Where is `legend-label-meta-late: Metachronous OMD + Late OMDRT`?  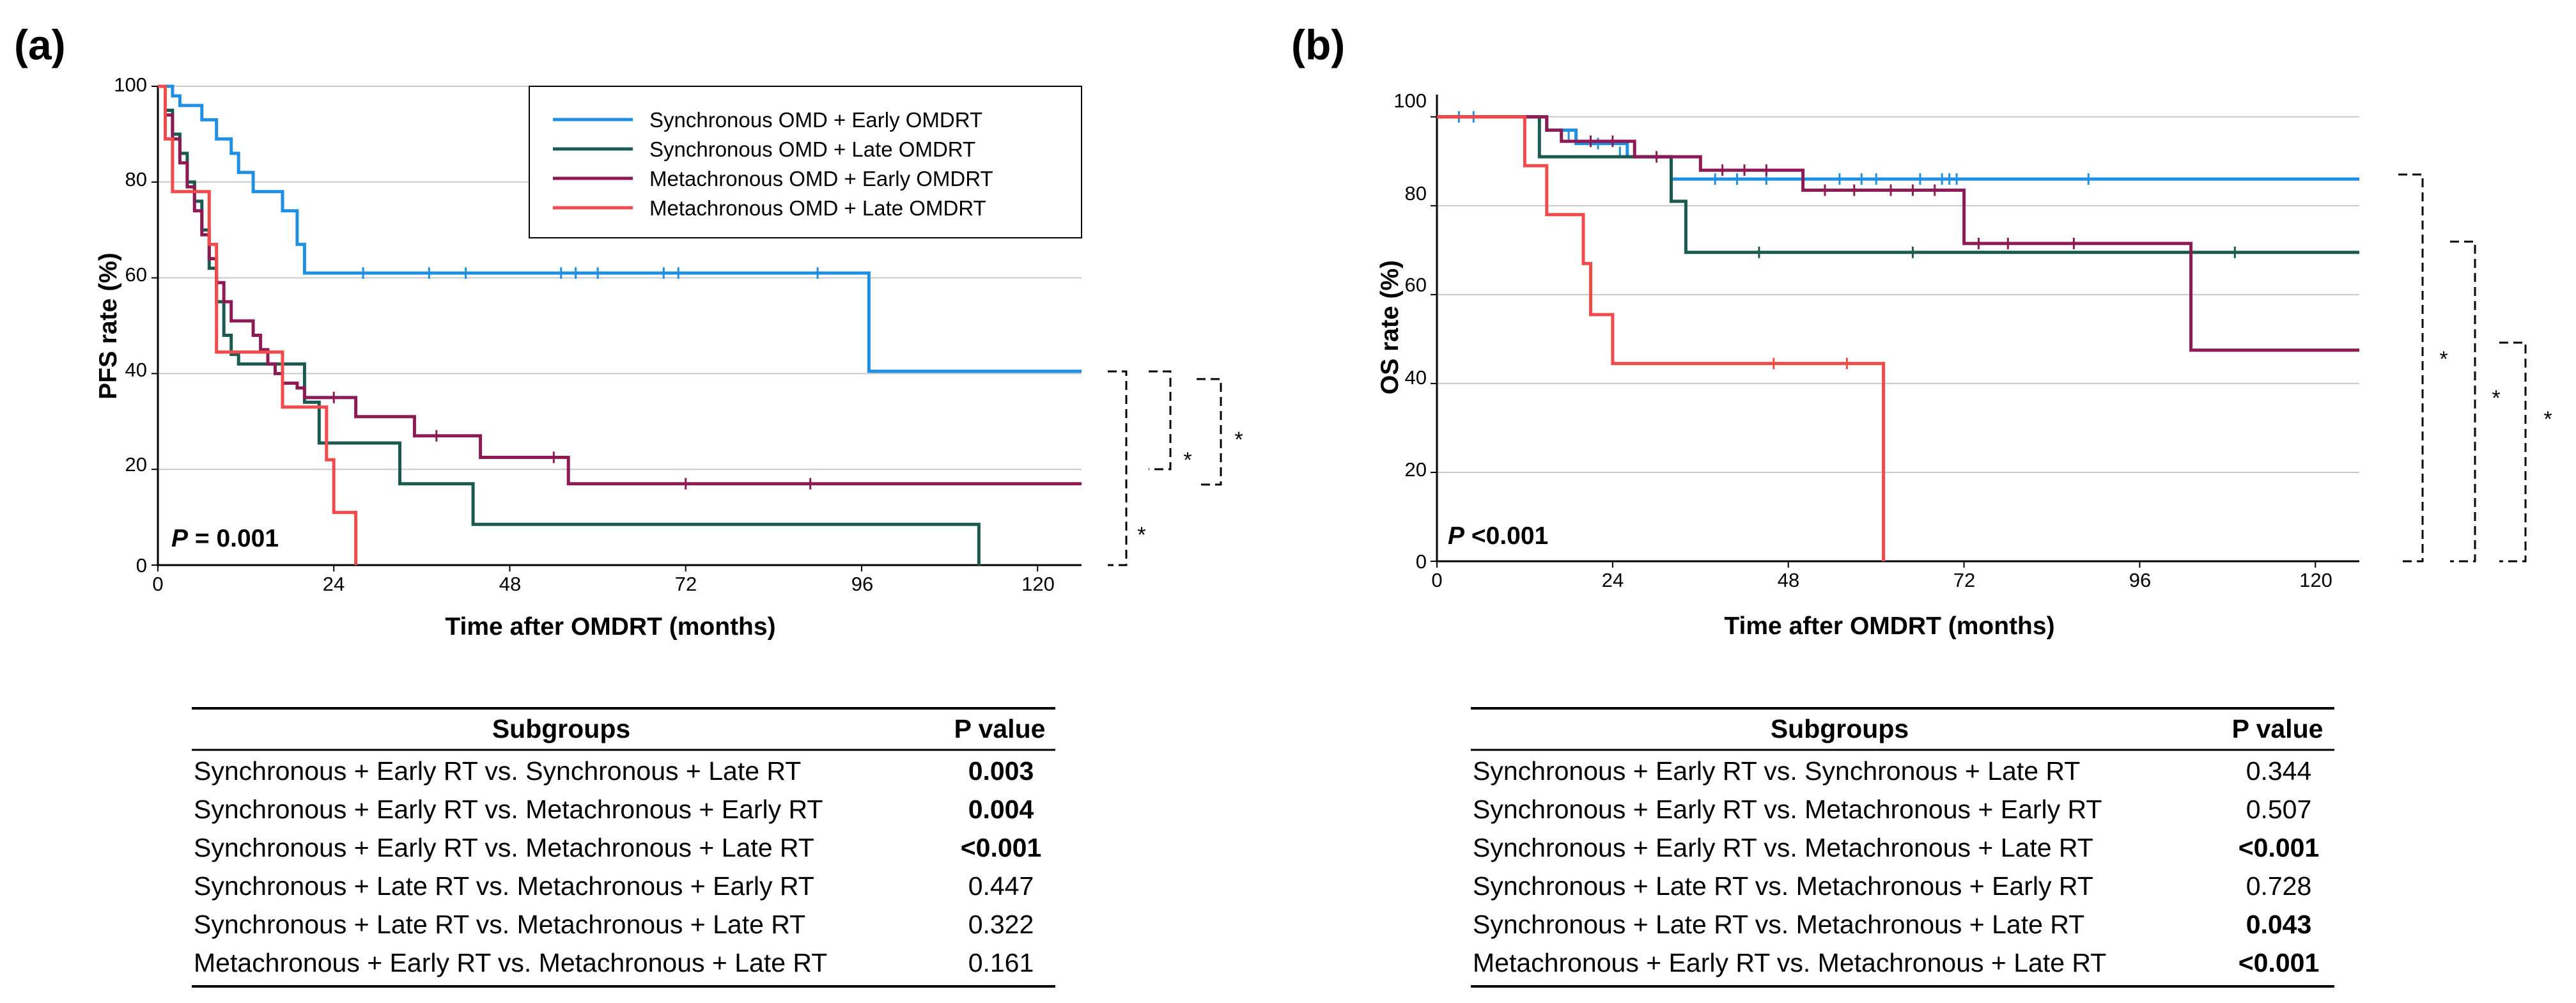
legend-label-meta-late: Metachronous OMD + Late OMDRT is located at coordinates (818, 208).